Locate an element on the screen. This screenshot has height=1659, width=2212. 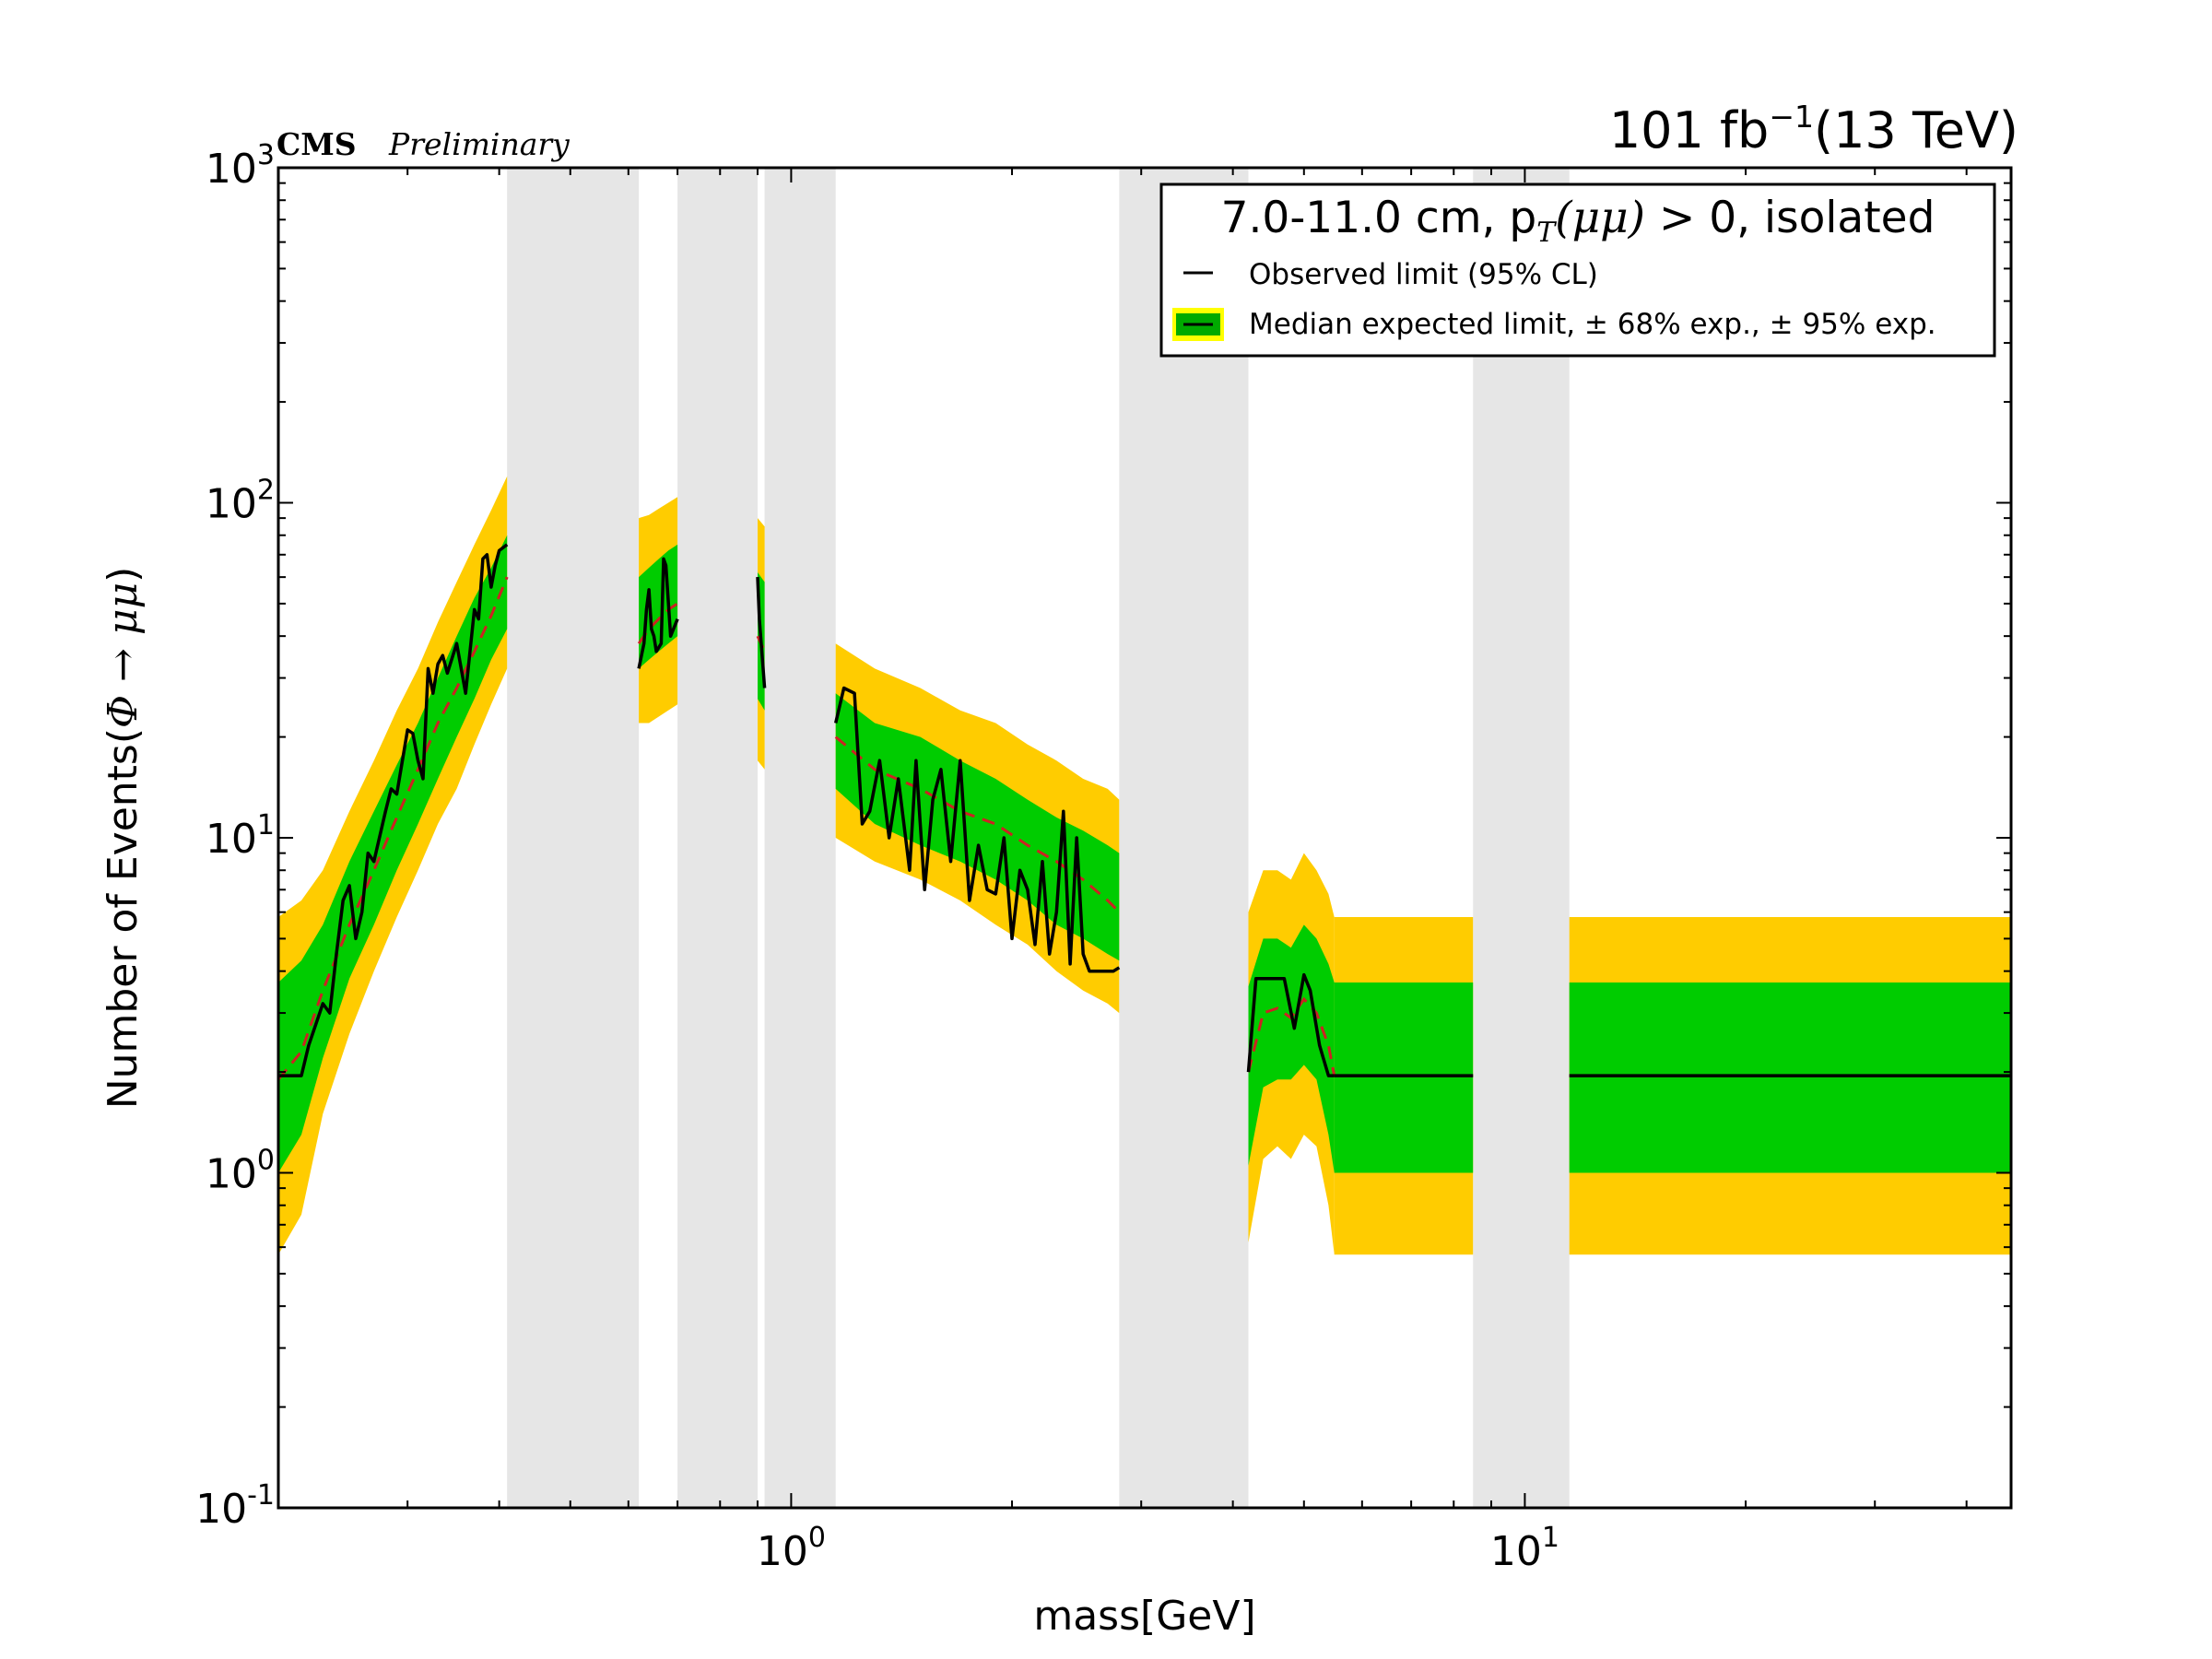
x-tick-label-1-base: 10 is located at coordinates (1516, 1551).